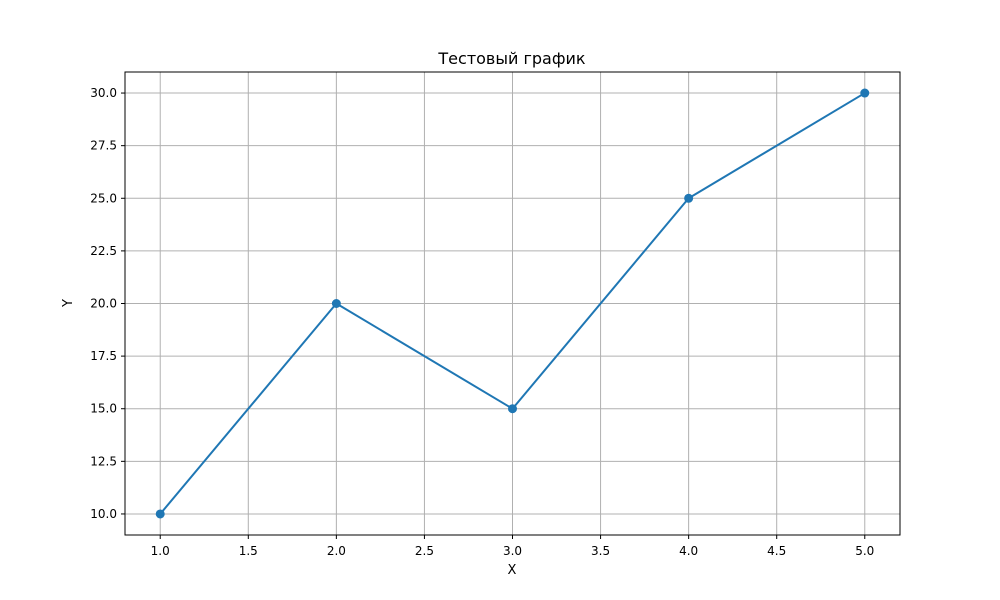 Image resolution: width=1000 pixels, height=600 pixels. What do you see at coordinates (511, 58) in the screenshot?
I see `chart-title: Тестовый график` at bounding box center [511, 58].